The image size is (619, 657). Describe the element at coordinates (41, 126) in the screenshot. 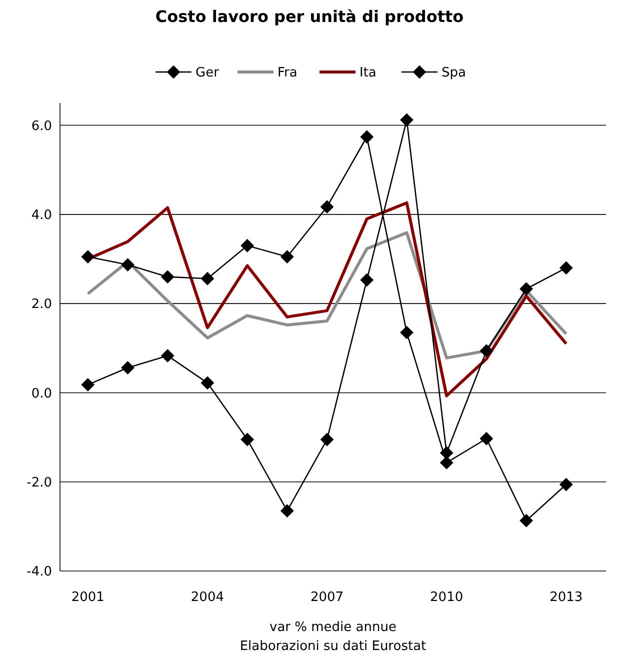

I see `y-tick-label: 6.0` at that location.